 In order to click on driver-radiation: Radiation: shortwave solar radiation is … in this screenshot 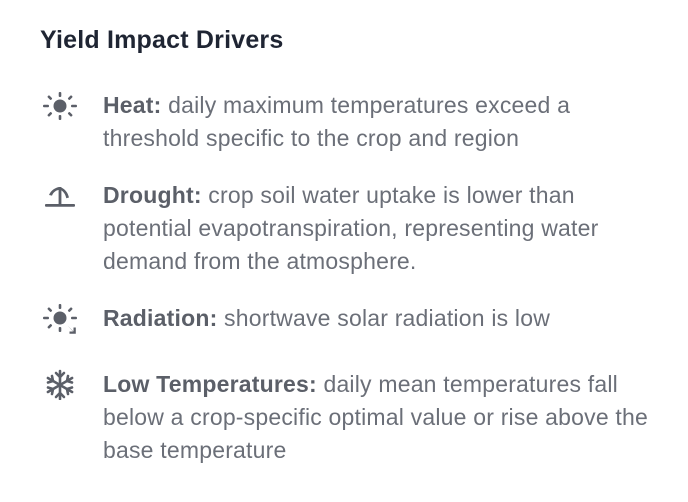, I will do `click(344, 318)`.